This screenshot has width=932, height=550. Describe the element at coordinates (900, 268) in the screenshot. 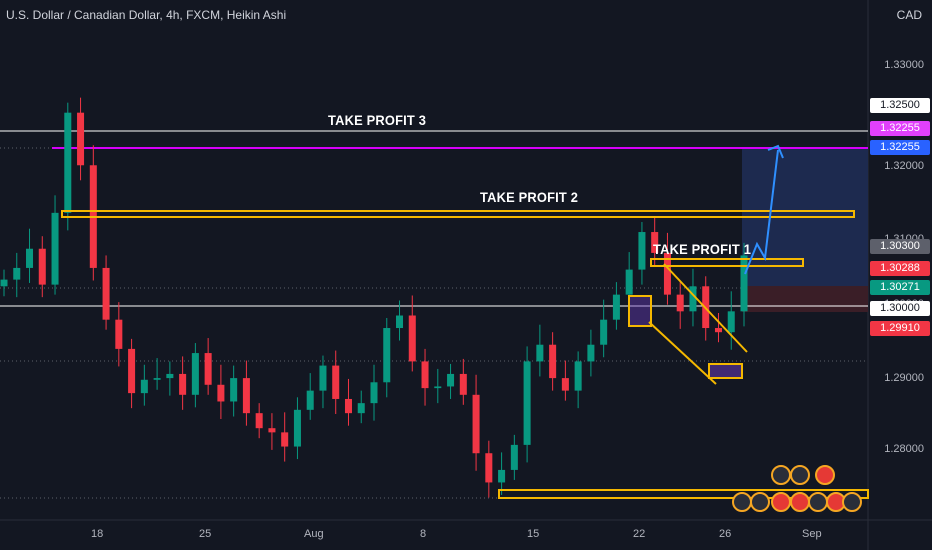

I see `price-label-high: 1.30288` at that location.